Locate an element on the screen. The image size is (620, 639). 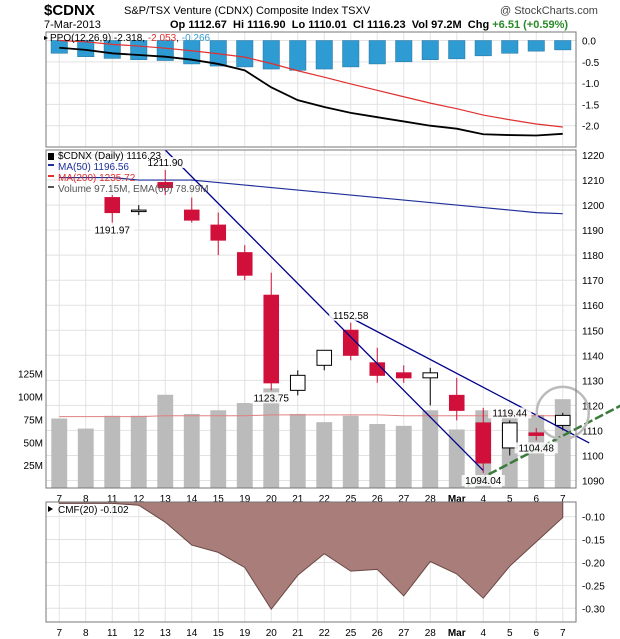
ppo-line is located at coordinates (311, 91).